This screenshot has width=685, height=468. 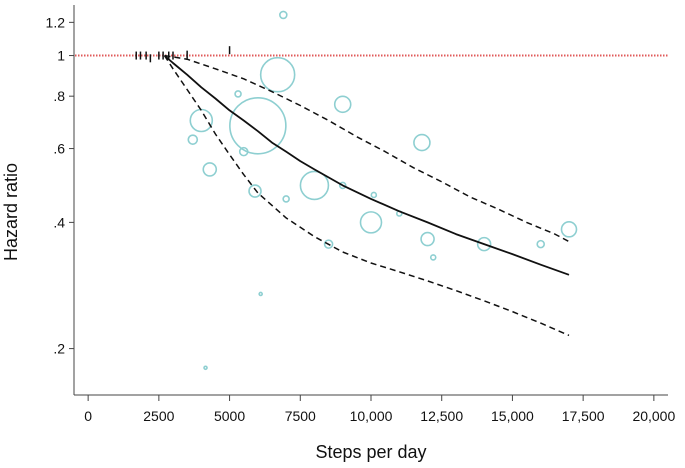 I want to click on y-tick-label: 1.2, so click(x=56, y=22).